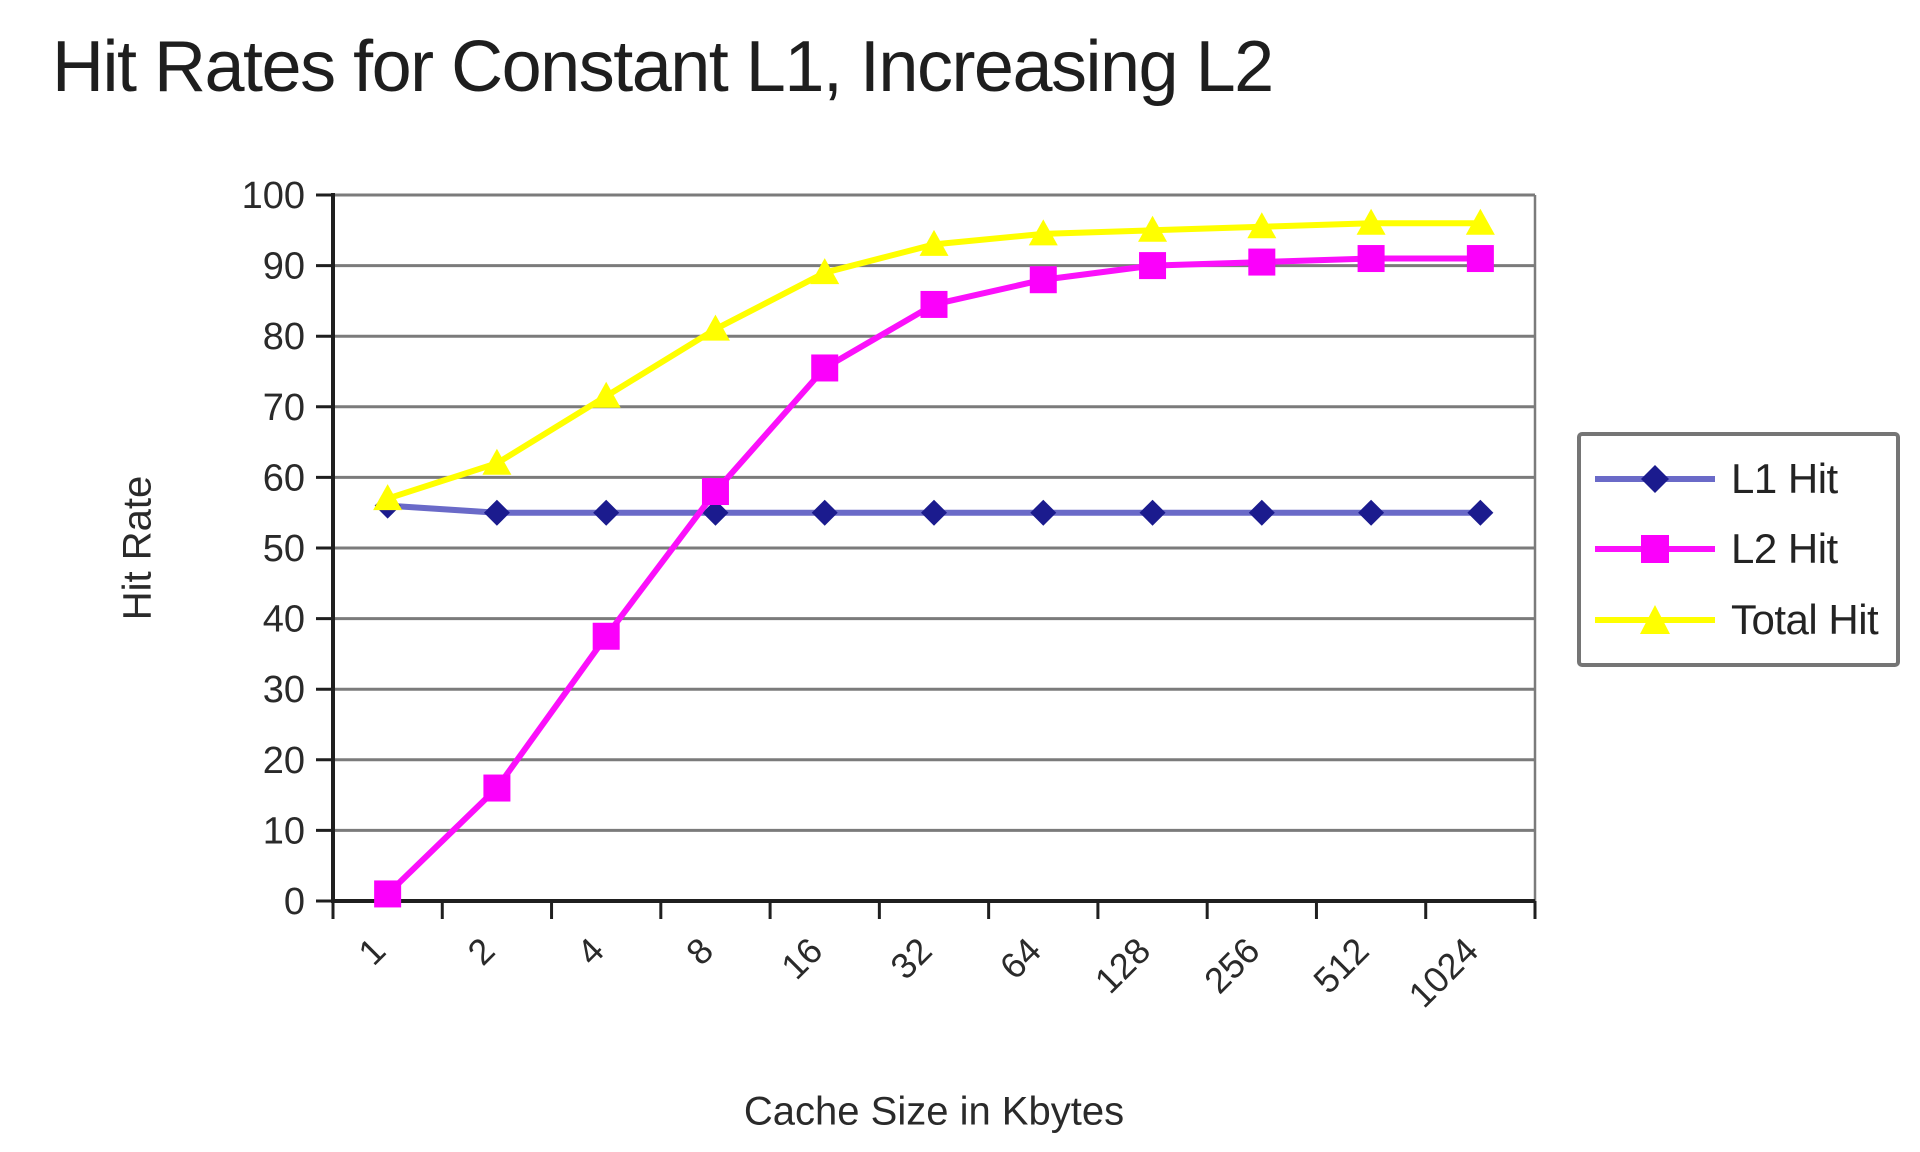  What do you see at coordinates (801, 958) in the screenshot?
I see `x-tick-label: 16` at bounding box center [801, 958].